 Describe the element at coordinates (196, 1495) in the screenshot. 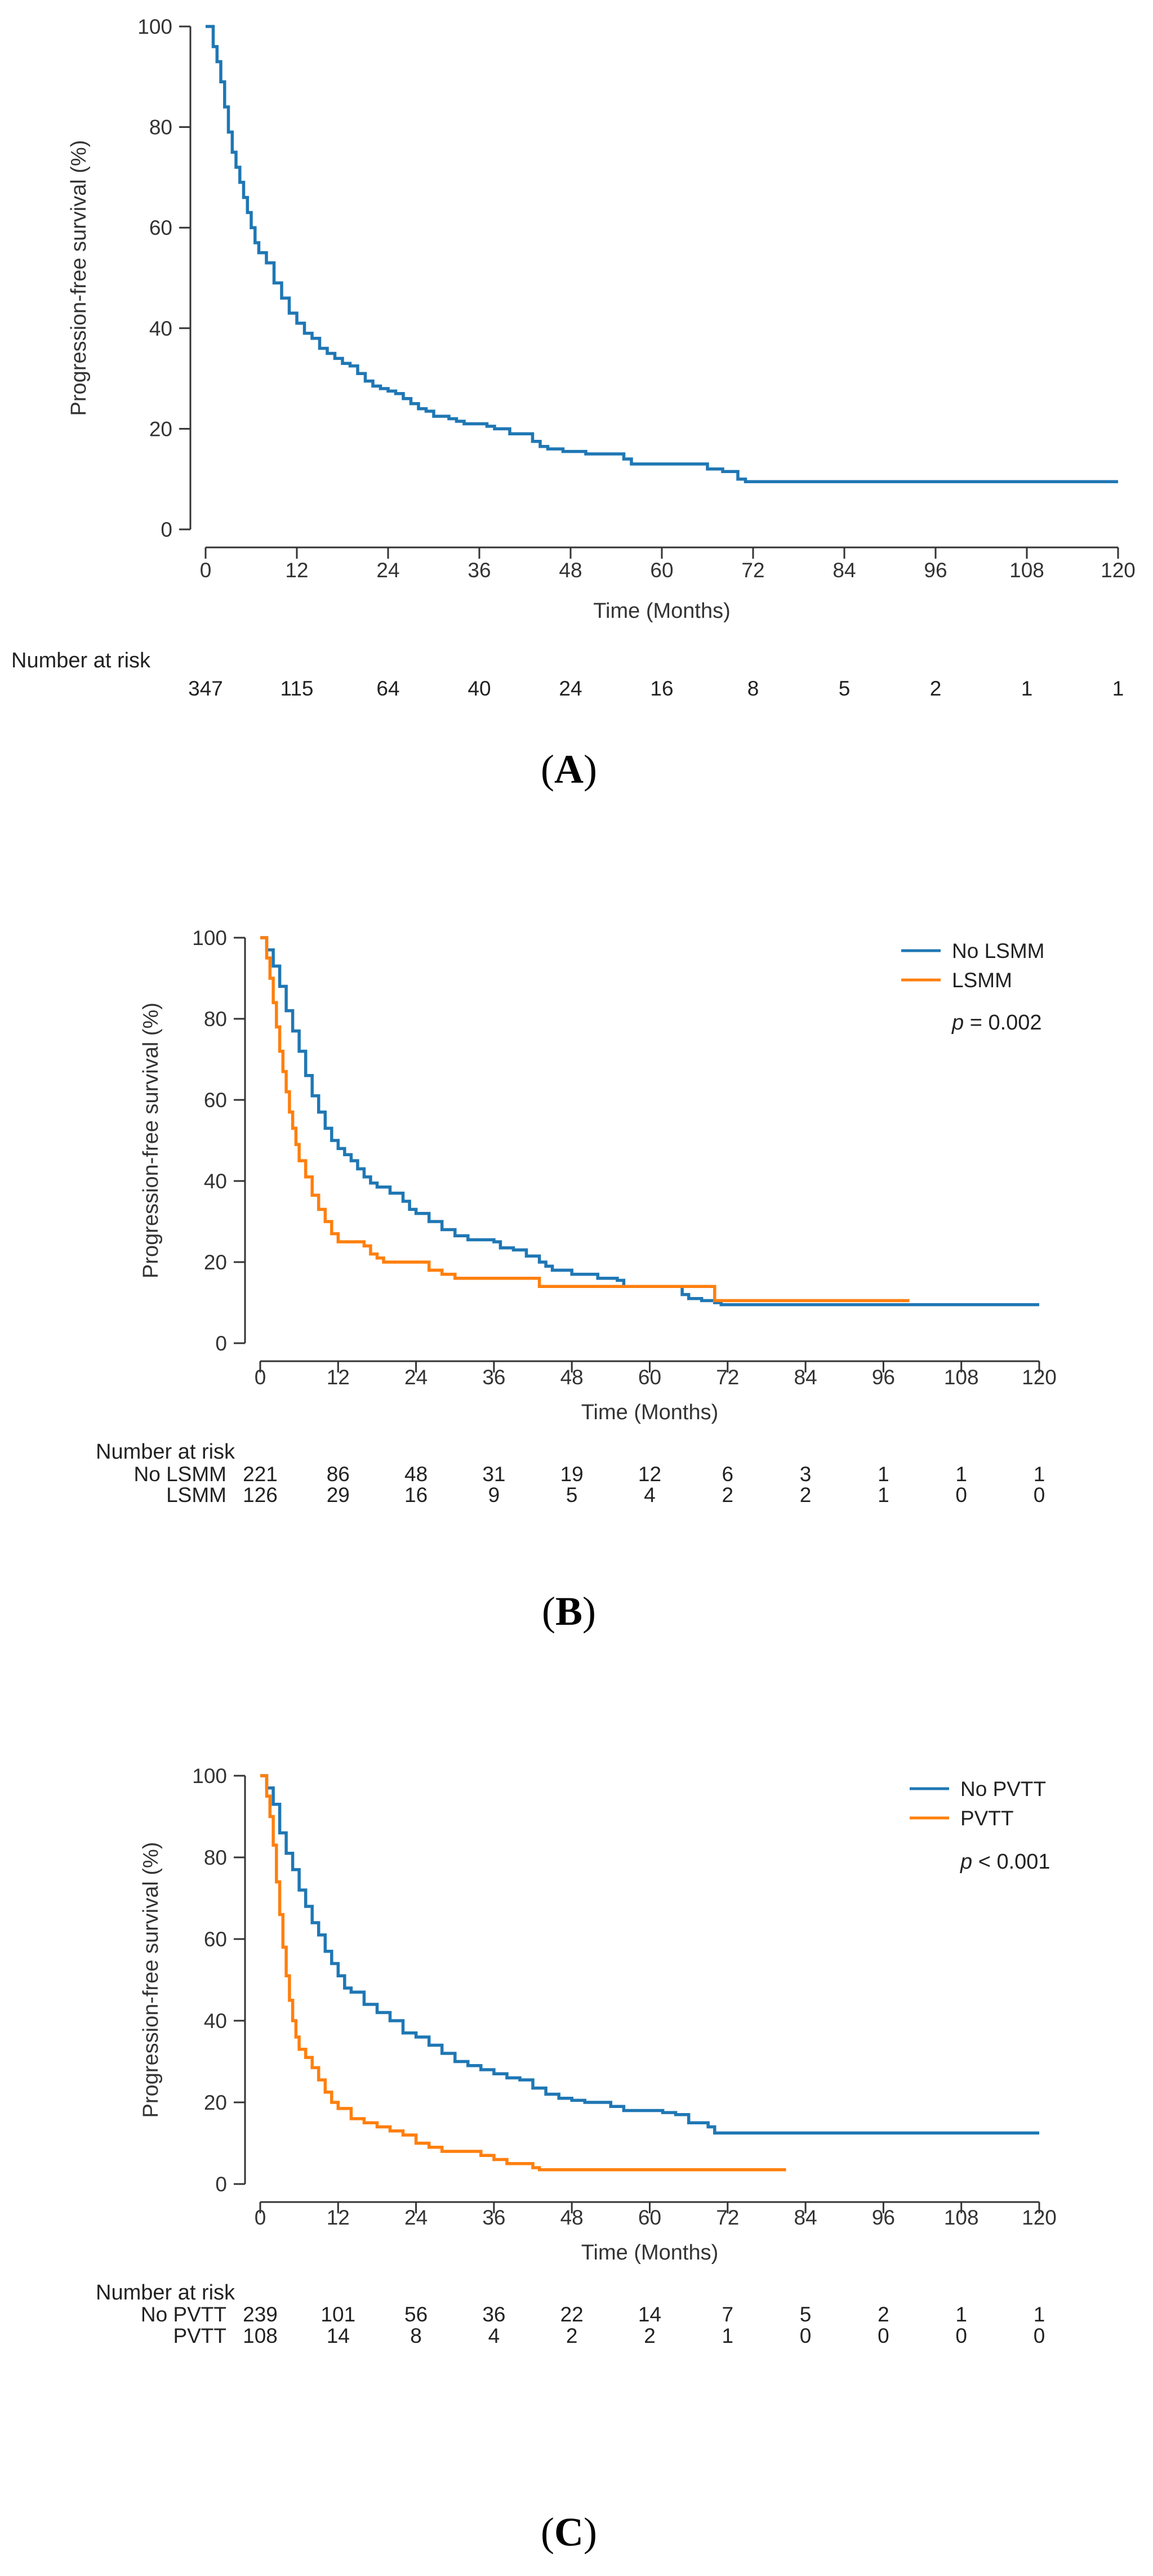

I see `risk-row-label: LSMM` at that location.